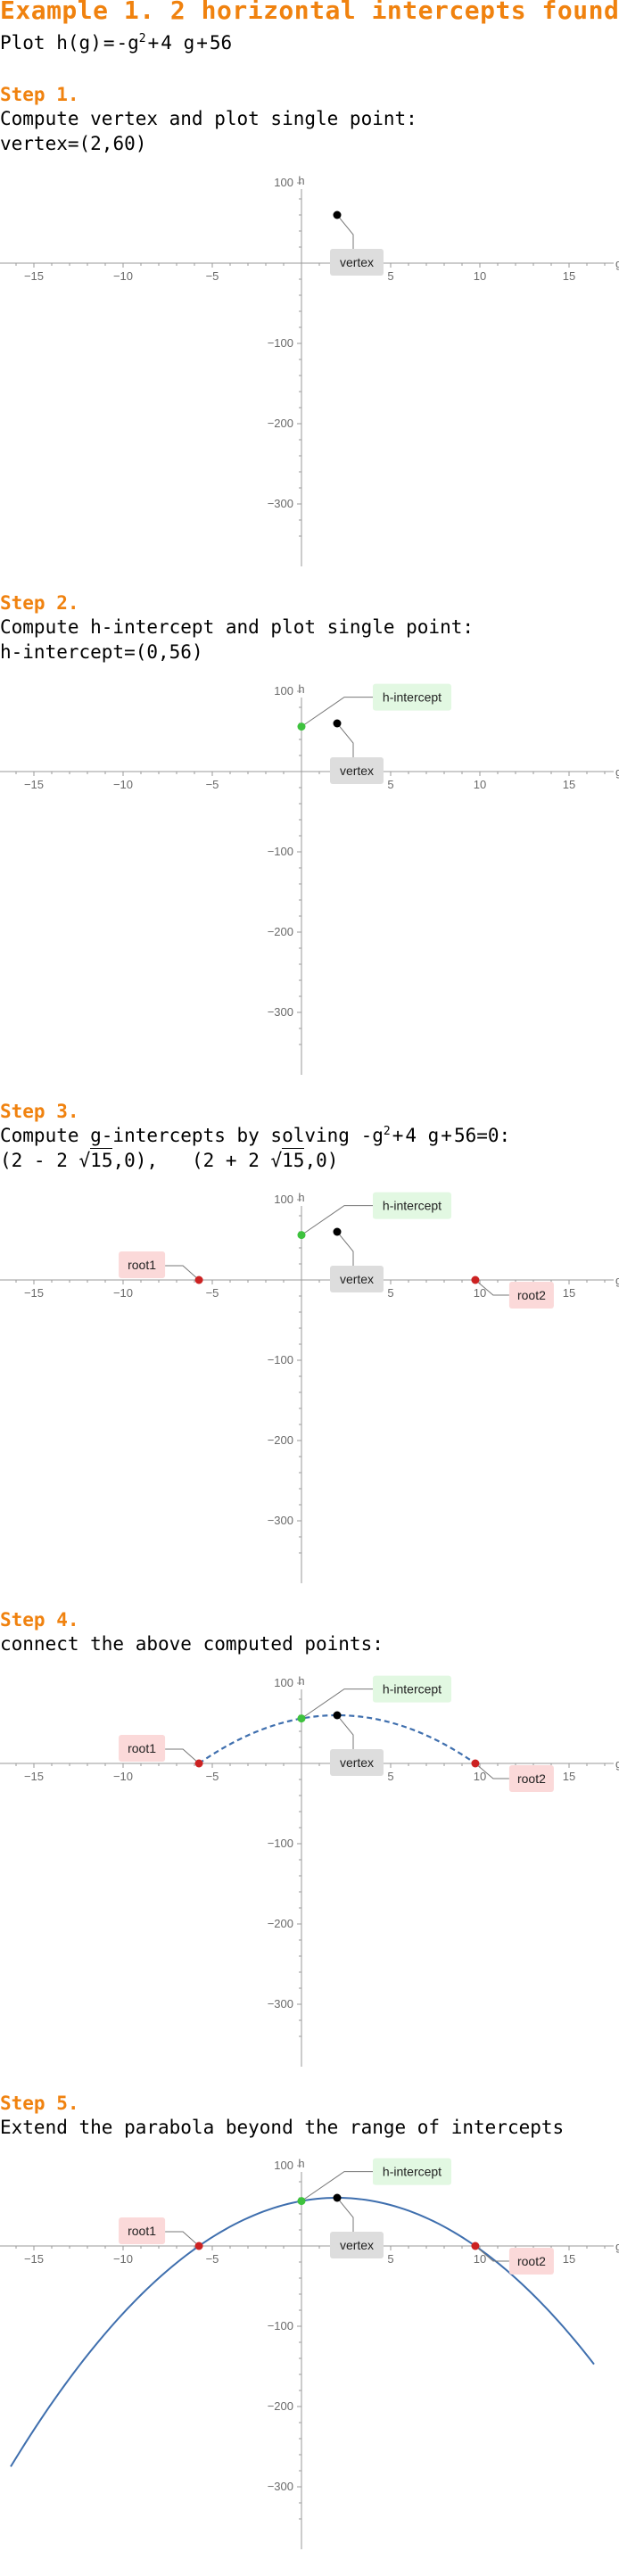  What do you see at coordinates (112, 144) in the screenshot?
I see `step-1-value: (2,60)` at bounding box center [112, 144].